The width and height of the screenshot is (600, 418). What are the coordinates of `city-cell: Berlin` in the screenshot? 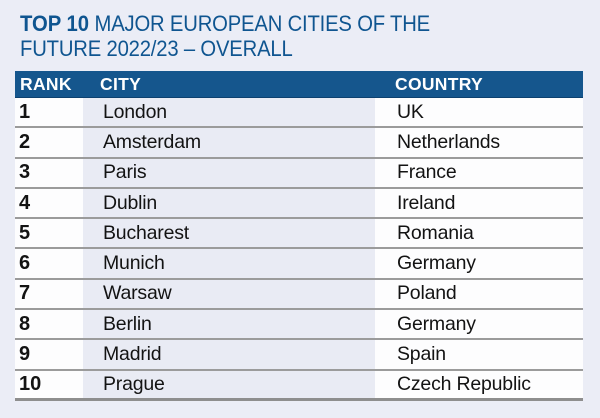 It's located at (229, 324).